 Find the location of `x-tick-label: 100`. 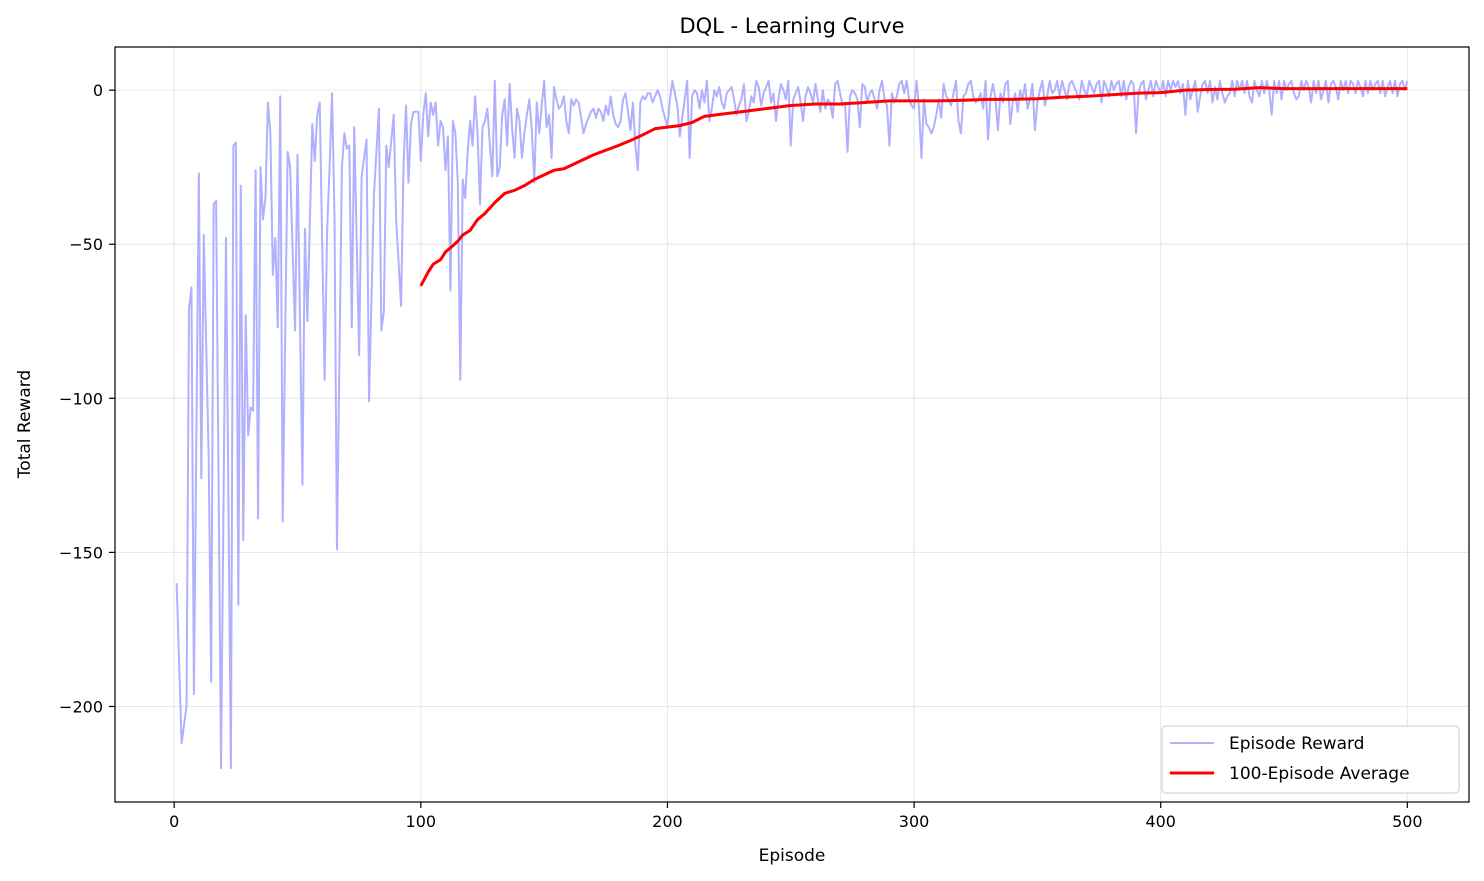

x-tick-label: 100 is located at coordinates (421, 821).